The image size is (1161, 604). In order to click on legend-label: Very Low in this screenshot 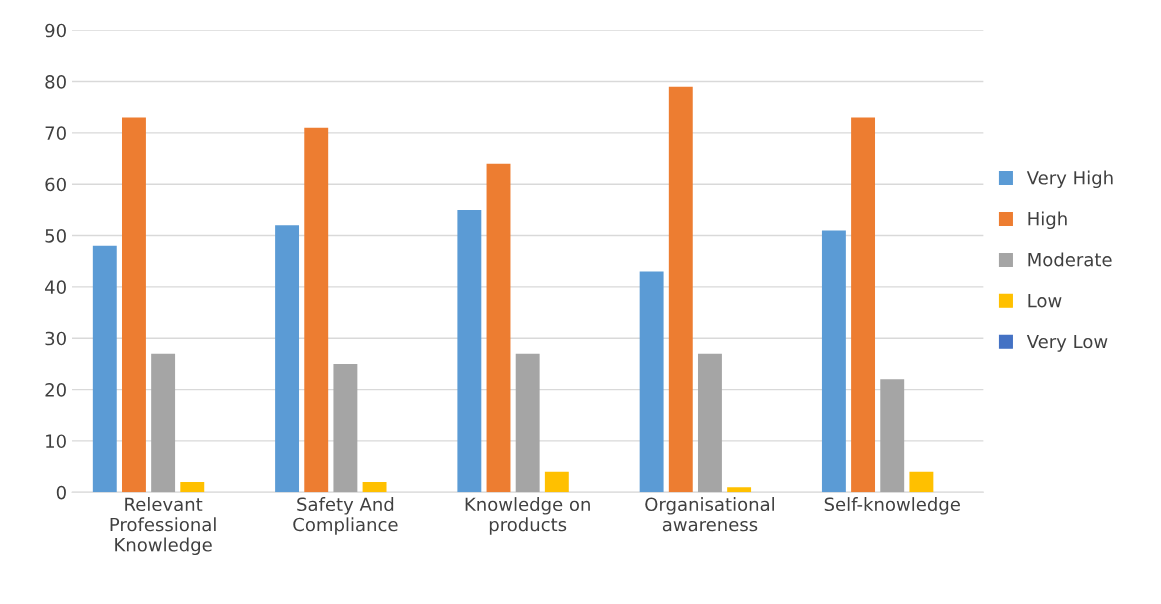, I will do `click(1067, 343)`.